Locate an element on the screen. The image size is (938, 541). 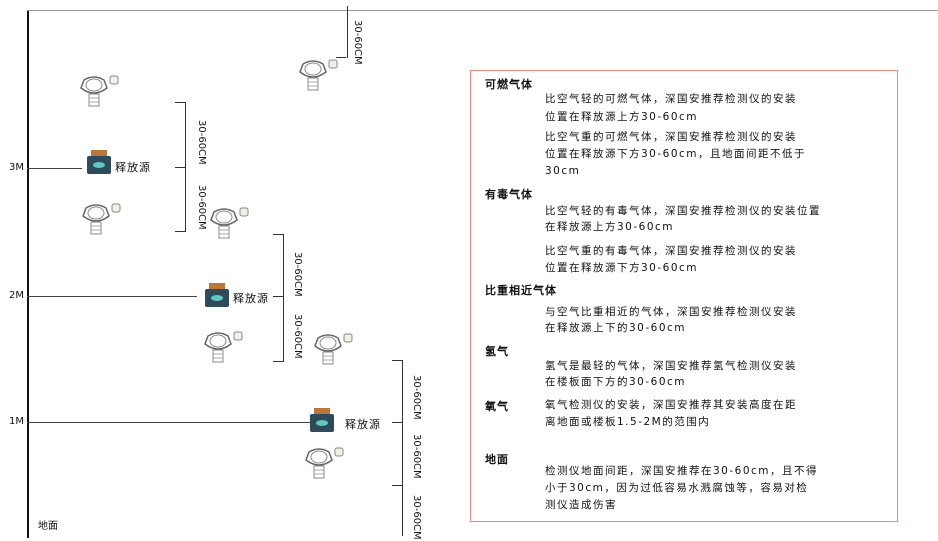
level-1m: 1M is located at coordinates (16, 421).